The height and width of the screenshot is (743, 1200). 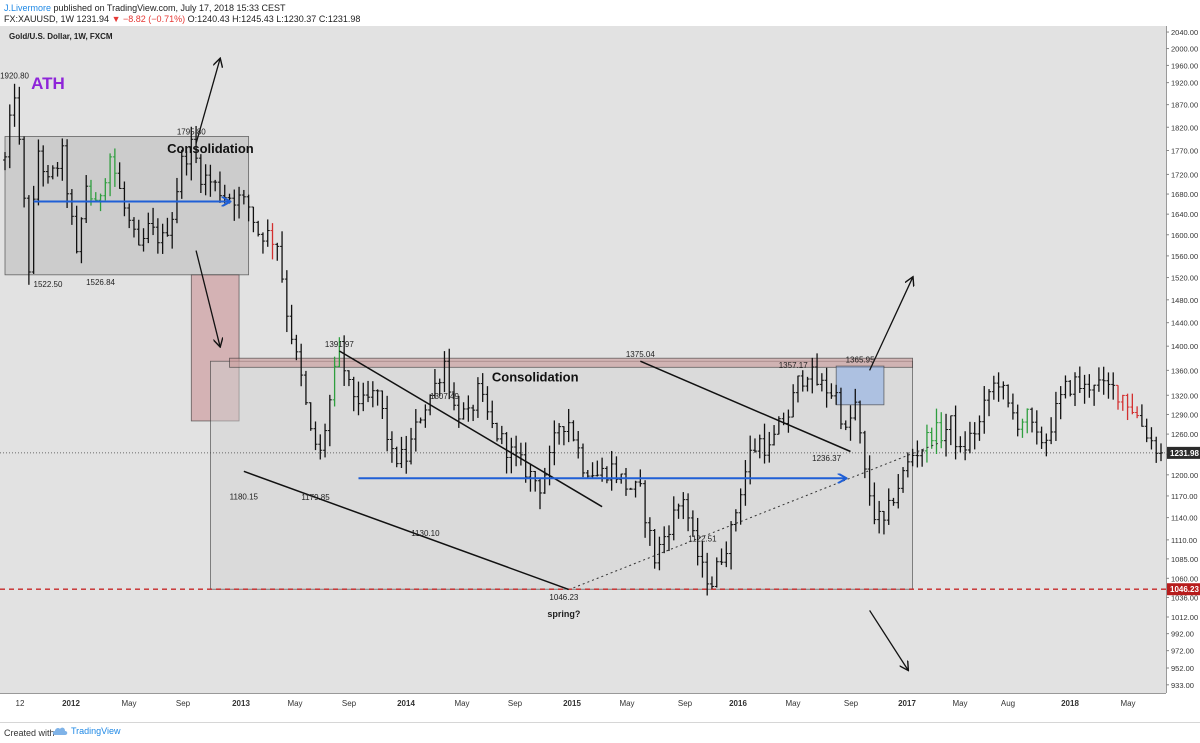 What do you see at coordinates (1184, 278) in the screenshot?
I see `price-tick-label: 1520.00` at bounding box center [1184, 278].